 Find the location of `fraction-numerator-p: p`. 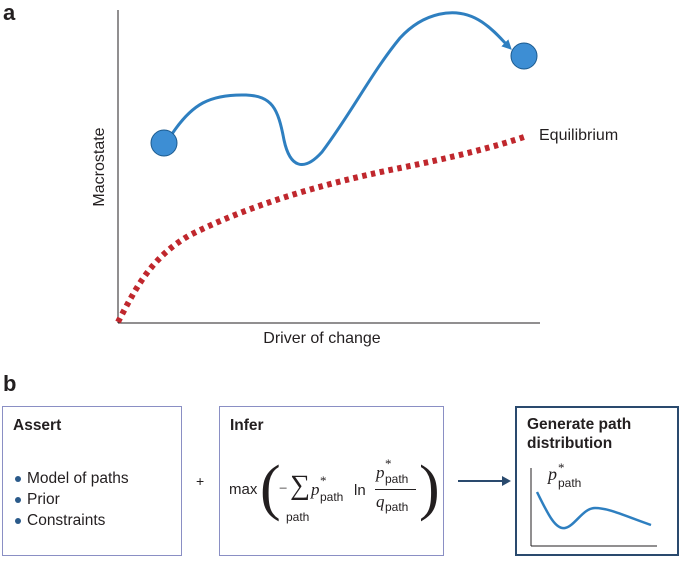

fraction-numerator-p: p is located at coordinates (380, 472).